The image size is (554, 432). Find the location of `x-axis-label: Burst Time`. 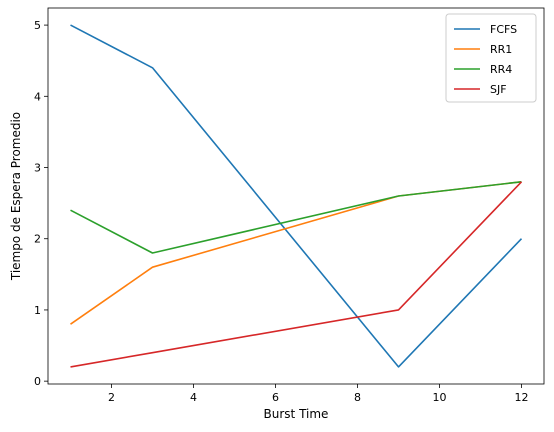

x-axis-label: Burst Time is located at coordinates (296, 414).